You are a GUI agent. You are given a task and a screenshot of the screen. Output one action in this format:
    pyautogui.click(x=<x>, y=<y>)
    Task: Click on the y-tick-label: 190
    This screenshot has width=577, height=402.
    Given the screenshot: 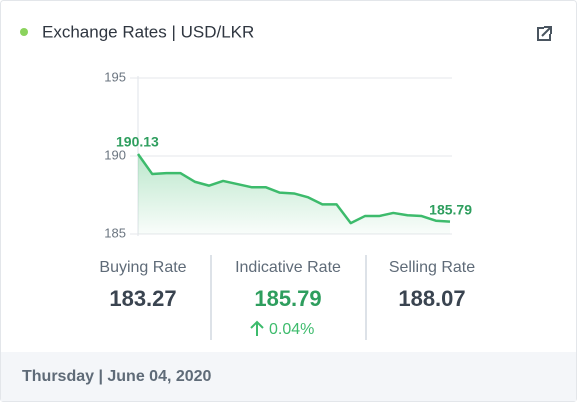 What is the action you would take?
    pyautogui.click(x=115, y=154)
    